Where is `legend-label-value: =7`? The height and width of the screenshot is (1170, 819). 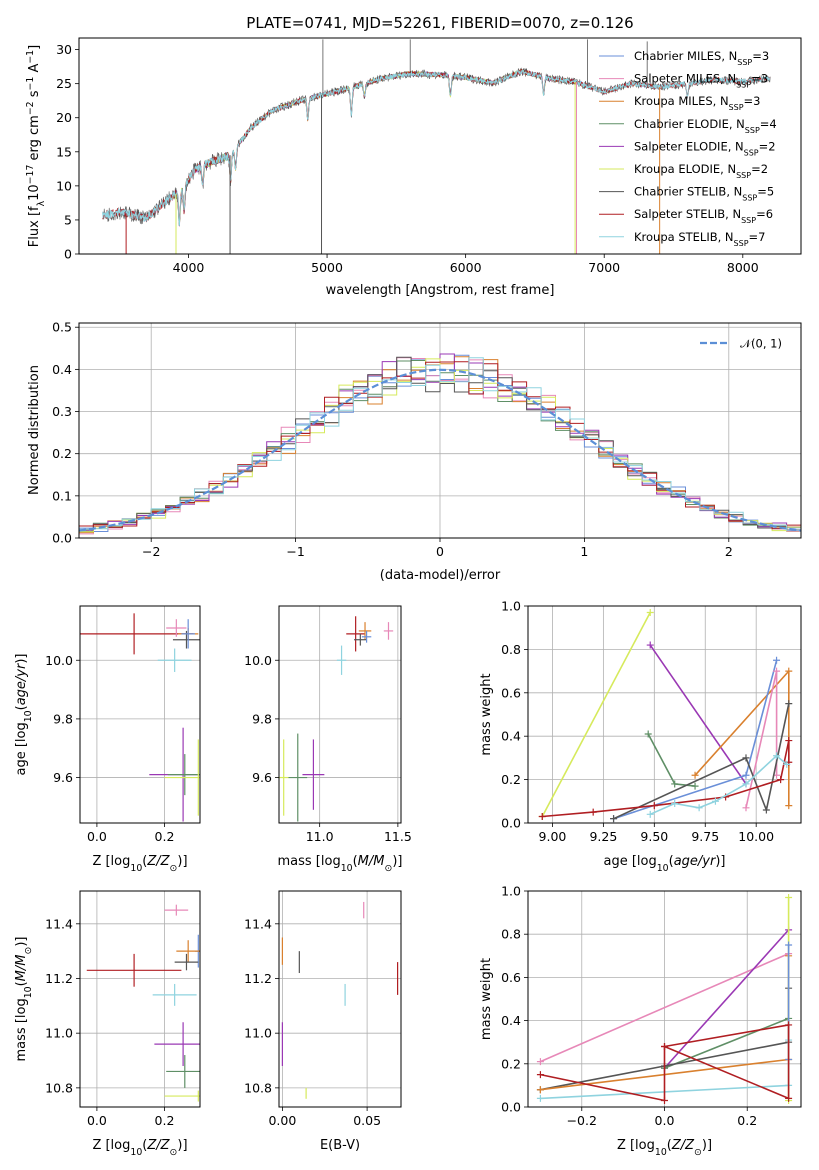
legend-label-value: =7 is located at coordinates (757, 237).